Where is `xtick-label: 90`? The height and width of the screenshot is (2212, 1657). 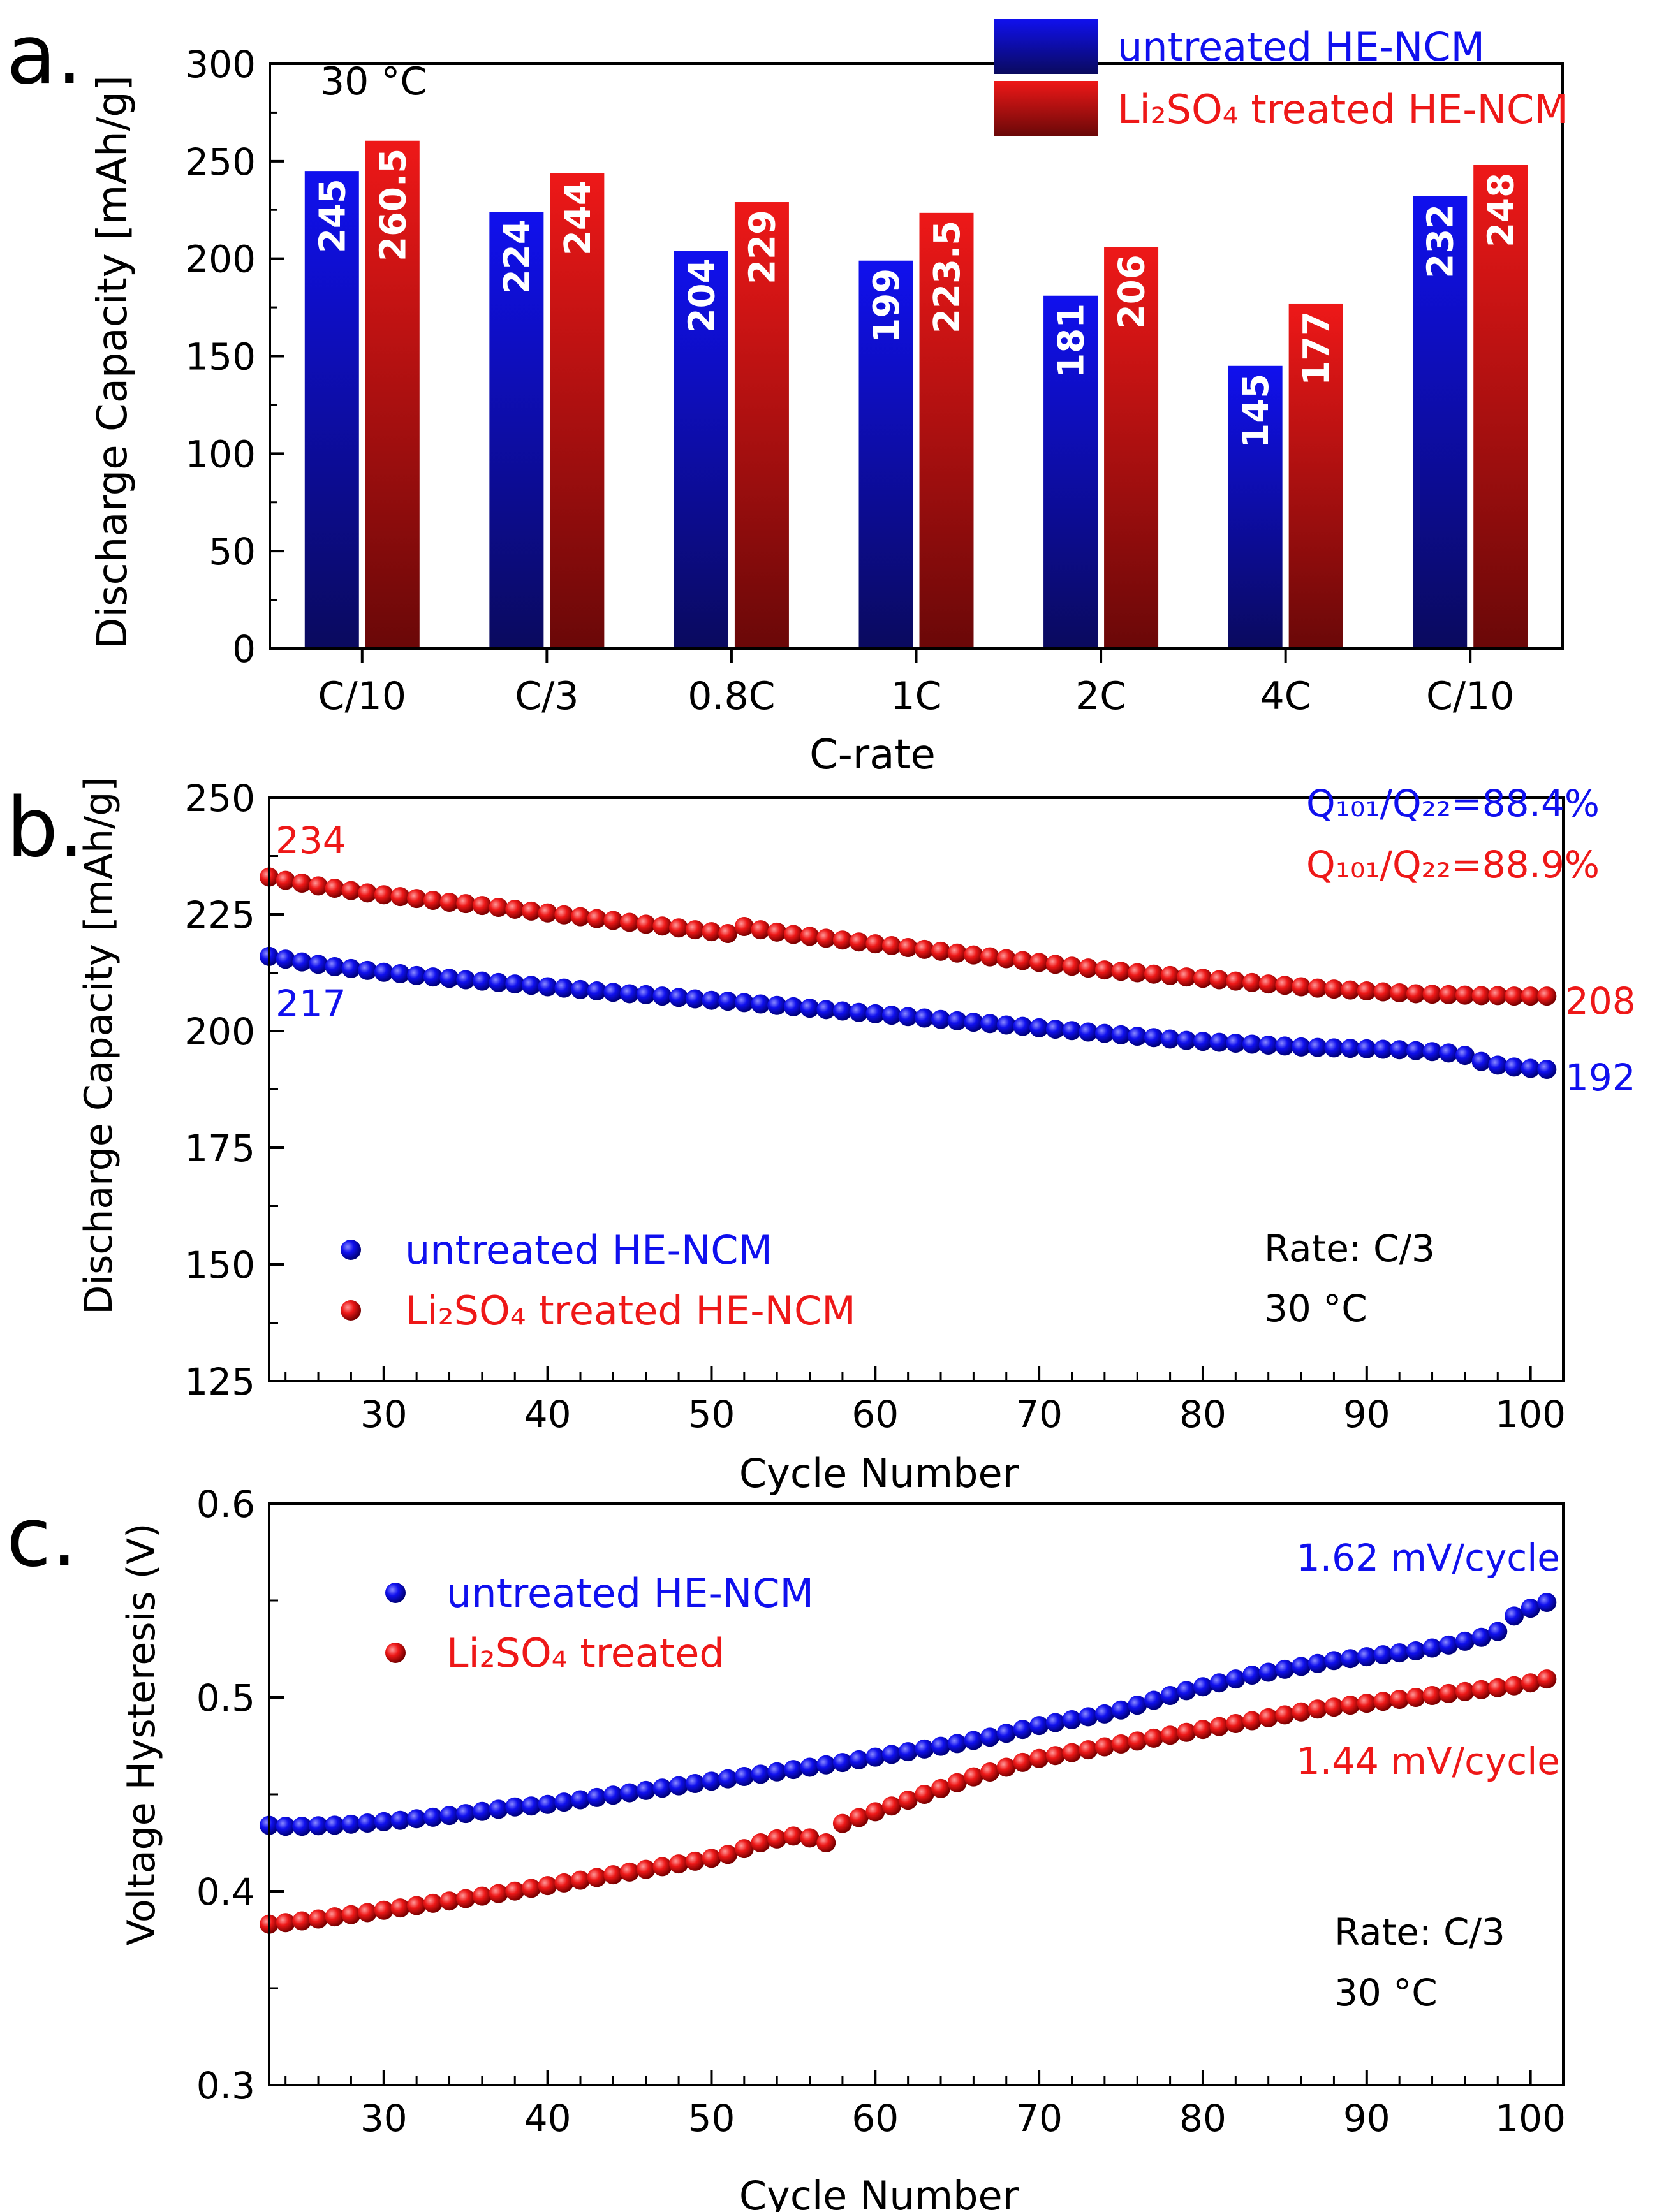
xtick-label: 90 is located at coordinates (1366, 2118).